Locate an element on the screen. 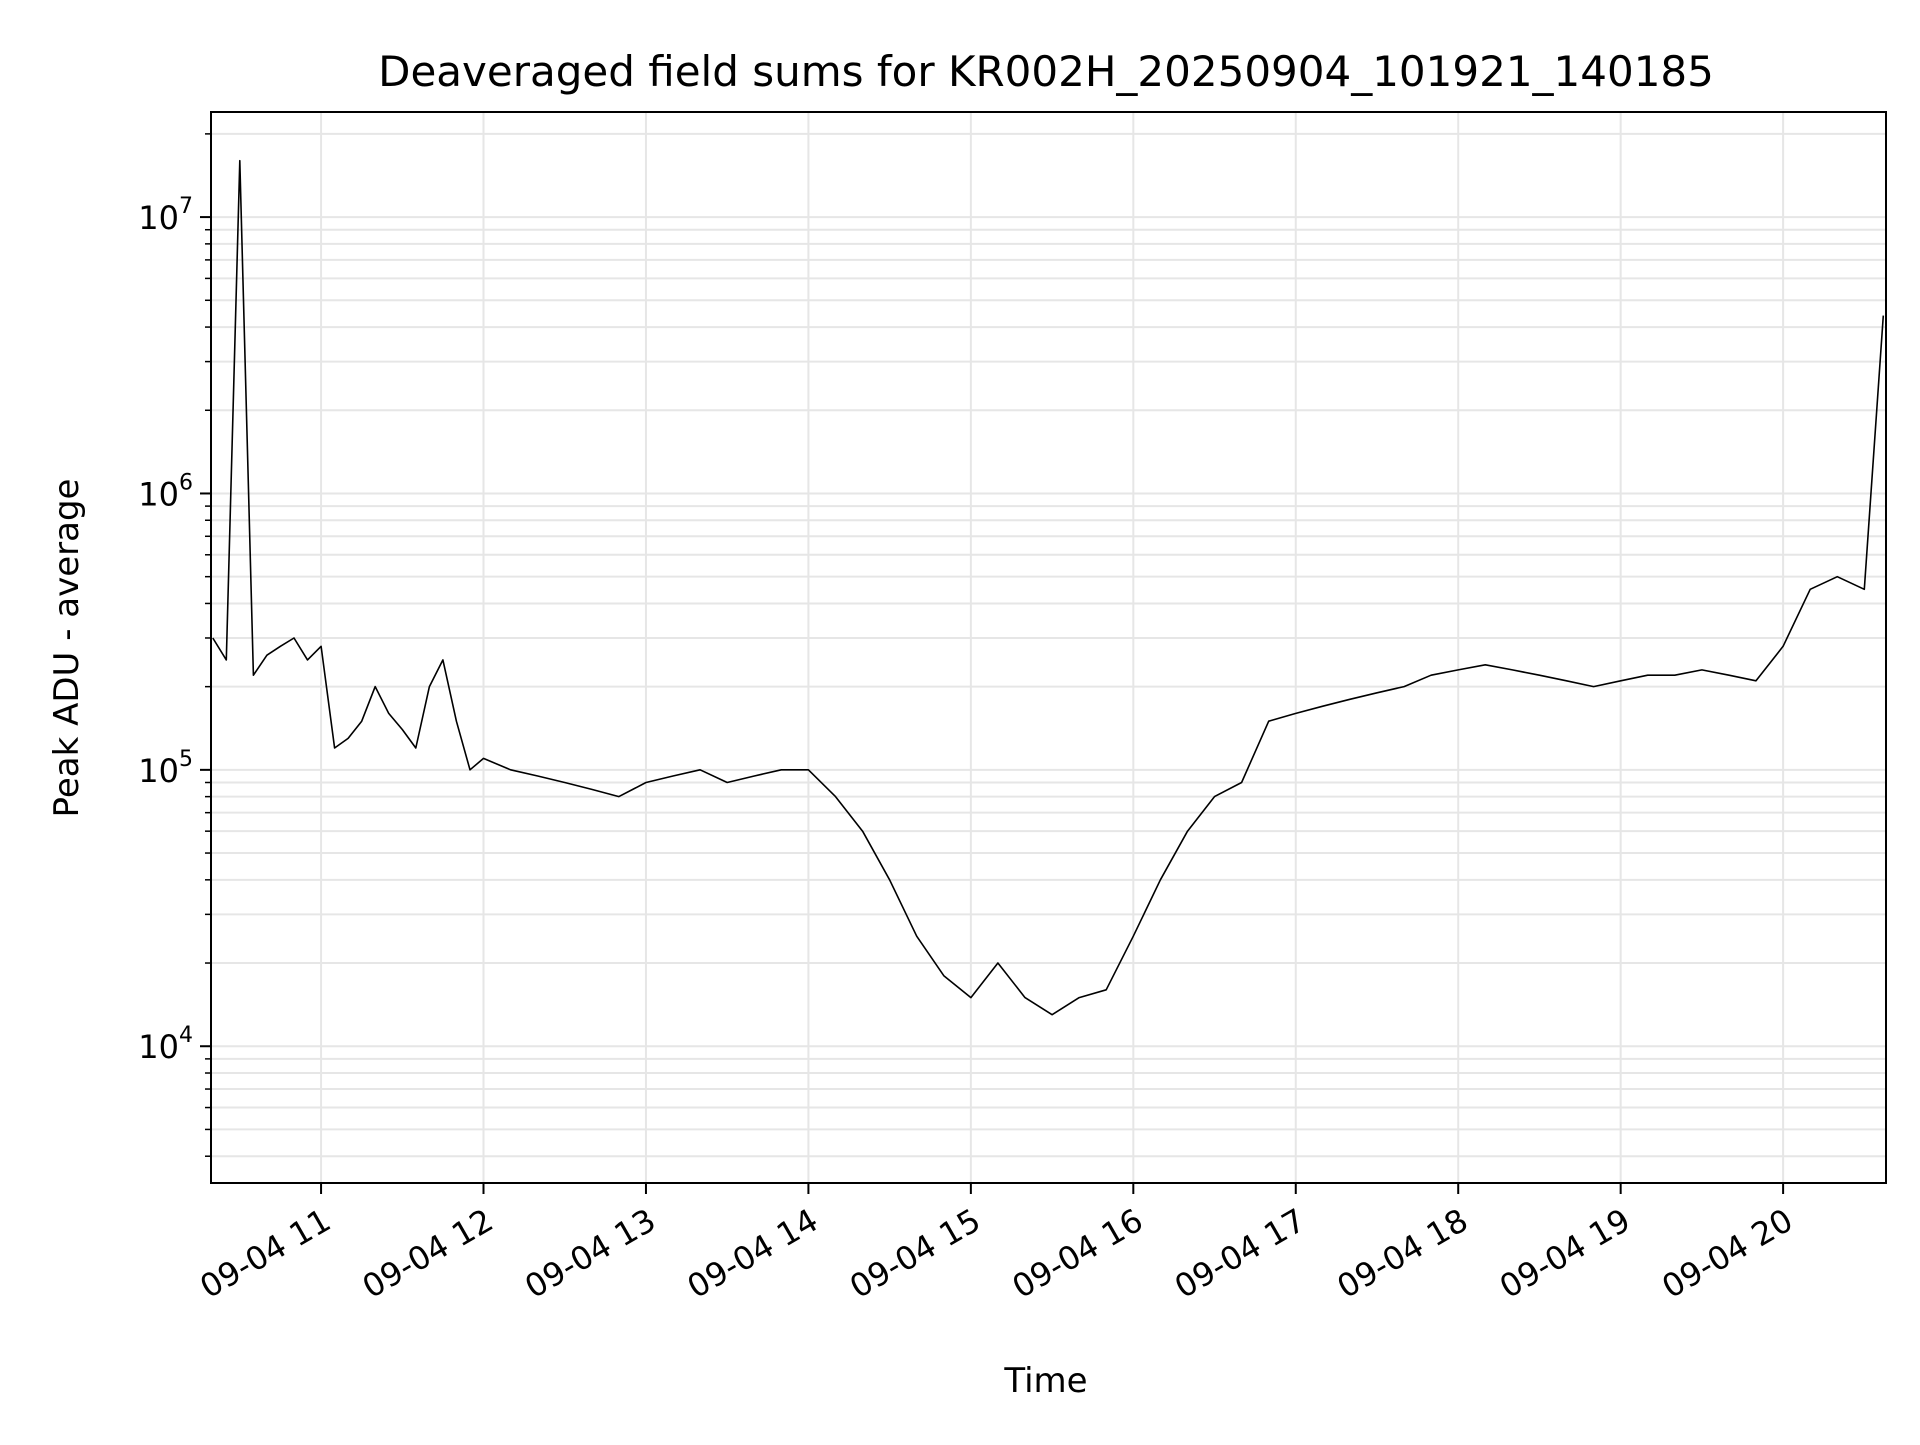  y-tick-label: 10⁶ is located at coordinates (165, 491).